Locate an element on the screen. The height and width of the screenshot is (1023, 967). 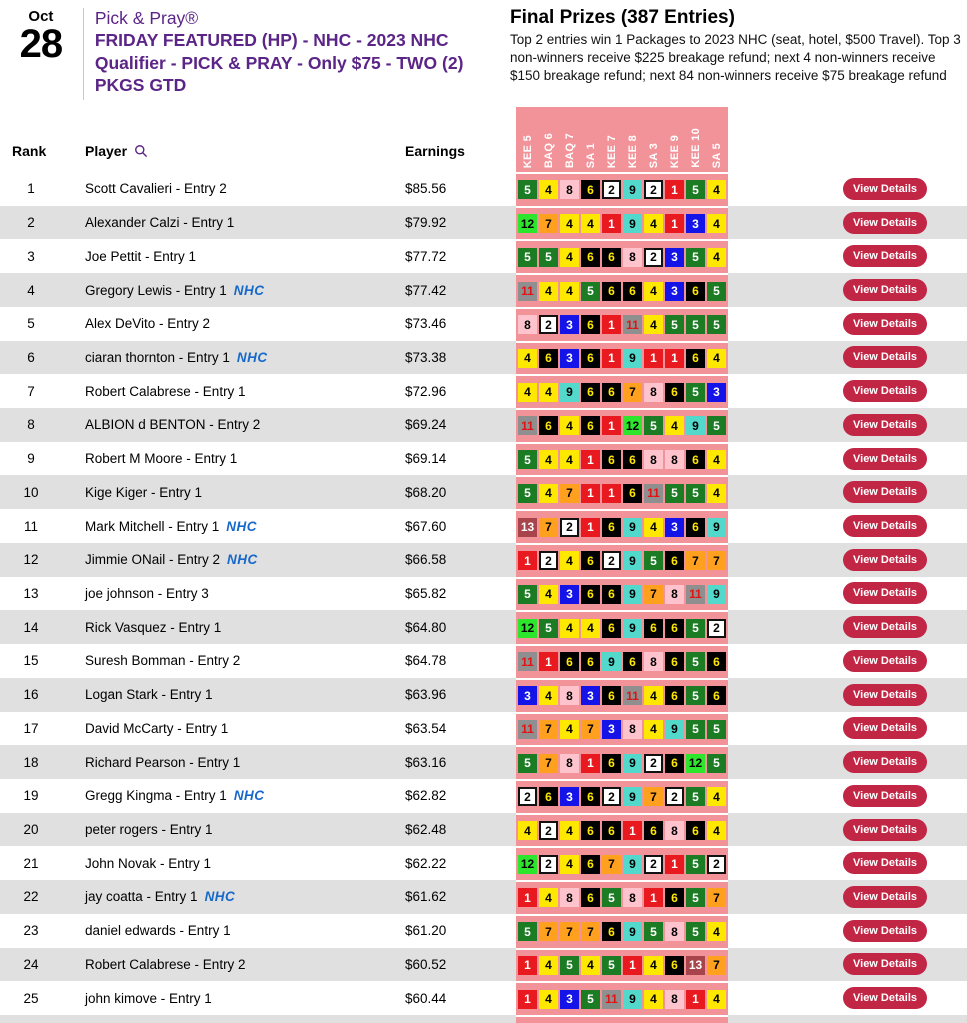
player-cell: Alexander Calzi - Entry 1 is located at coordinates (228, 223).